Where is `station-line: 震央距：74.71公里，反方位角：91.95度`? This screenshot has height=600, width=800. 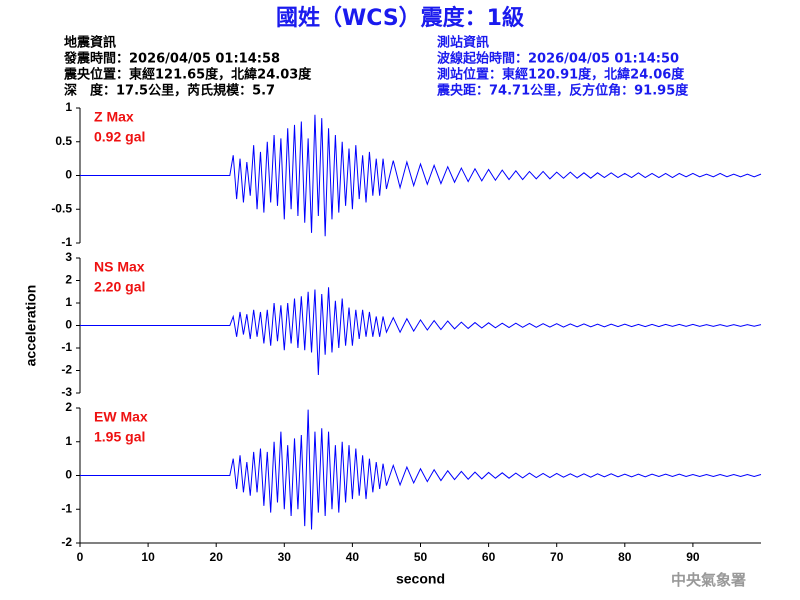
station-line: 震央距：74.71公里，反方位角：91.95度 is located at coordinates (562, 91).